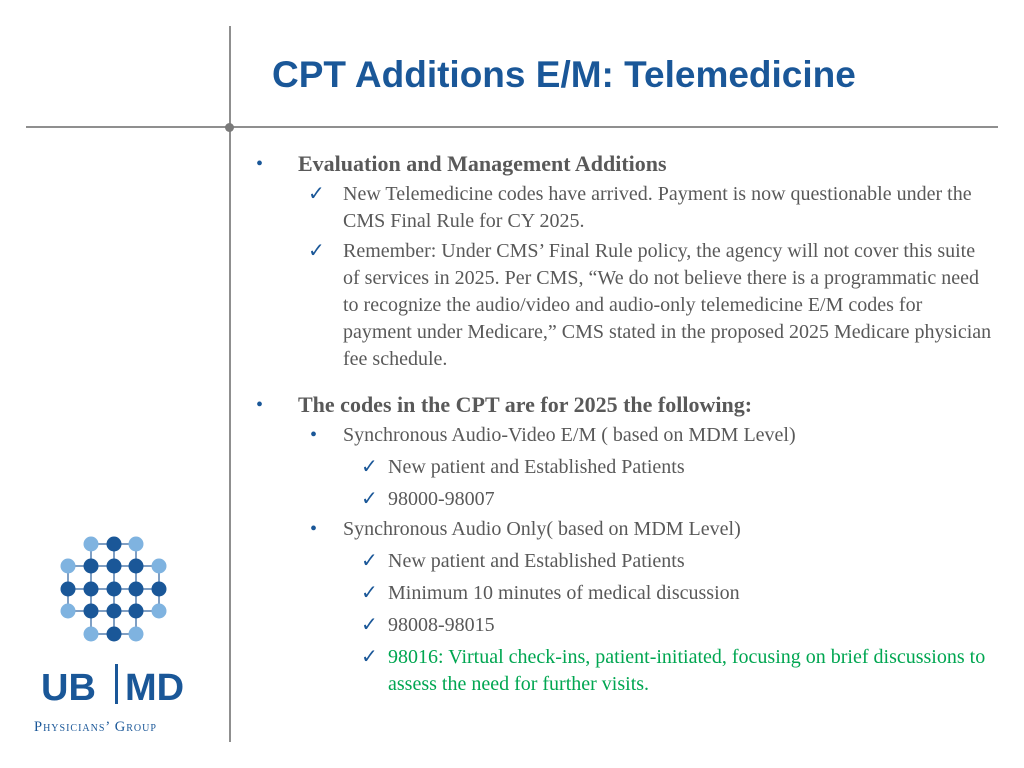  I want to click on logo-separator, so click(116, 684).